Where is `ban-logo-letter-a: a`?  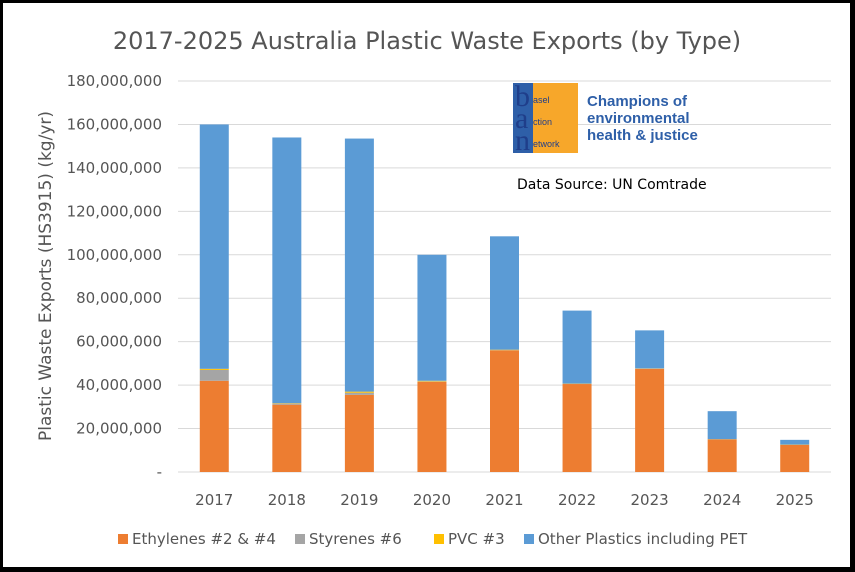
ban-logo-letter-a: a is located at coordinates (521, 118).